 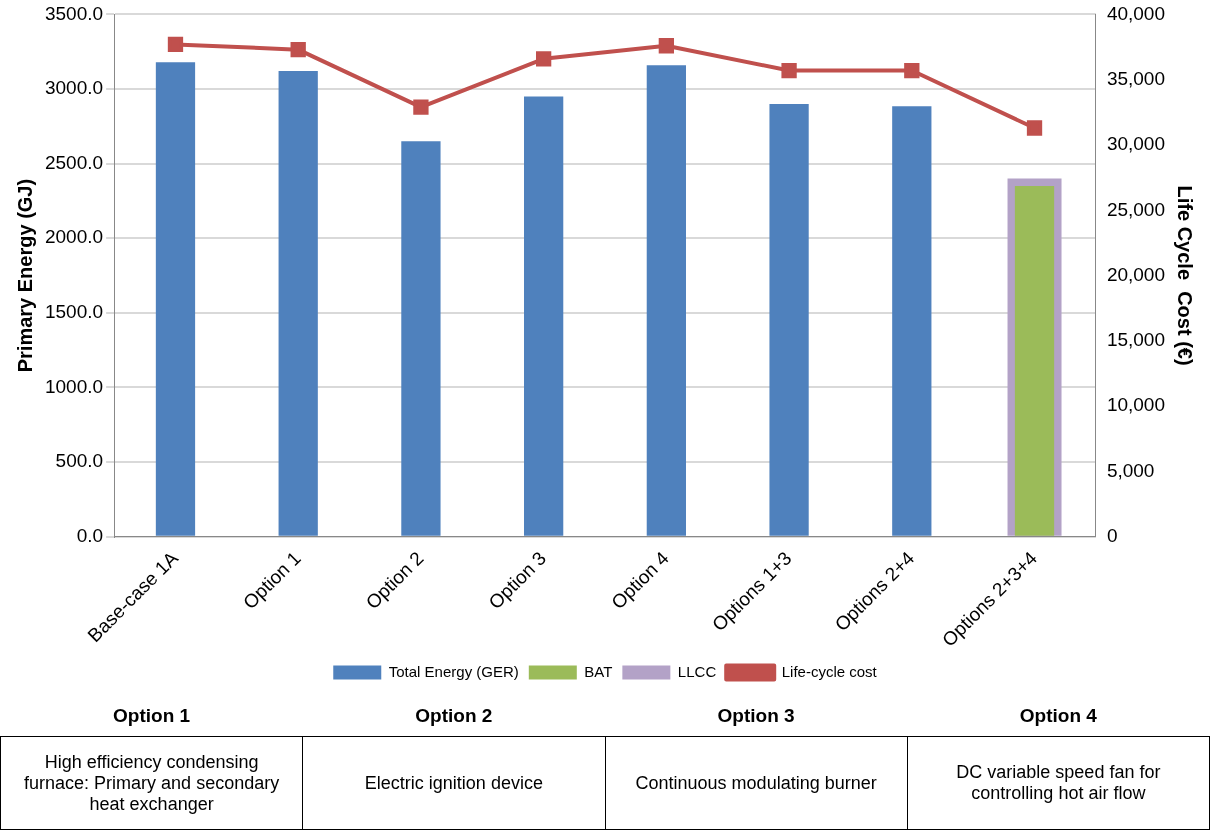 What do you see at coordinates (454, 716) in the screenshot?
I see `text: Option 2` at bounding box center [454, 716].